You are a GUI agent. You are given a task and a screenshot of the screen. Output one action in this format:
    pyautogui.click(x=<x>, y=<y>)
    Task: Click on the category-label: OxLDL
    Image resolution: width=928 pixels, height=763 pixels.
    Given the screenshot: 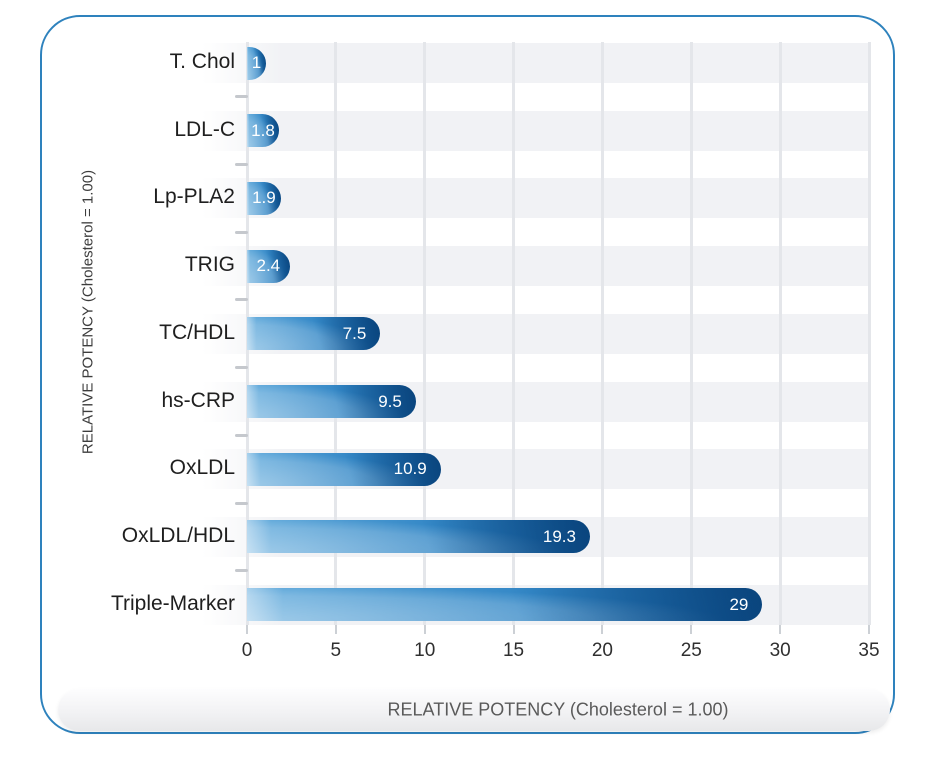 What is the action you would take?
    pyautogui.click(x=202, y=468)
    